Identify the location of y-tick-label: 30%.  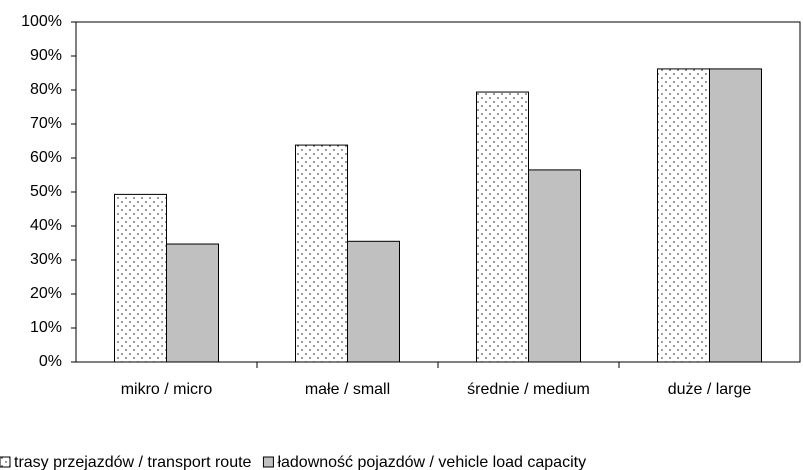
(46, 259).